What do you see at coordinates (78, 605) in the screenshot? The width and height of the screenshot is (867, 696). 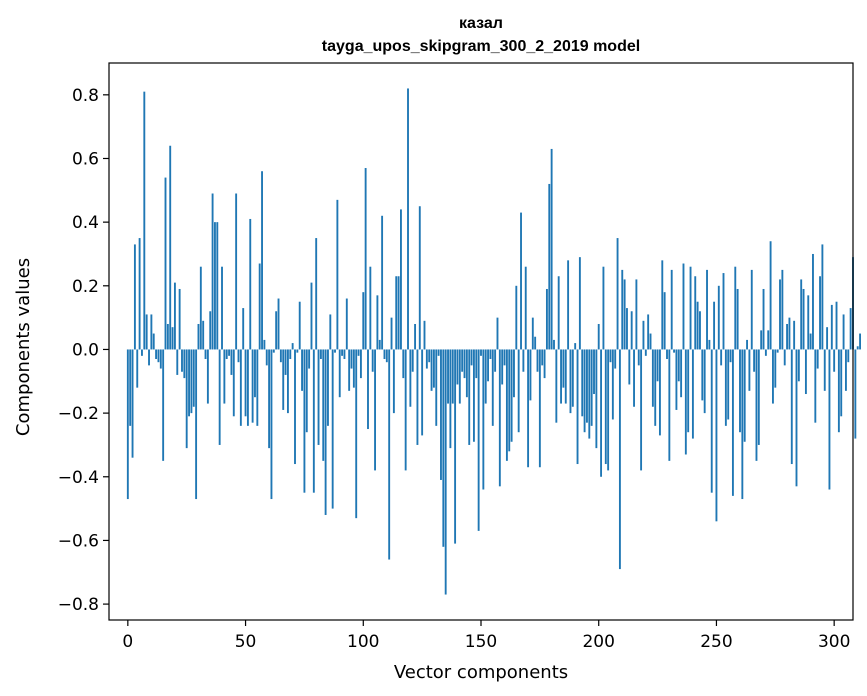 I see `y-tick-label: −0.8` at bounding box center [78, 605].